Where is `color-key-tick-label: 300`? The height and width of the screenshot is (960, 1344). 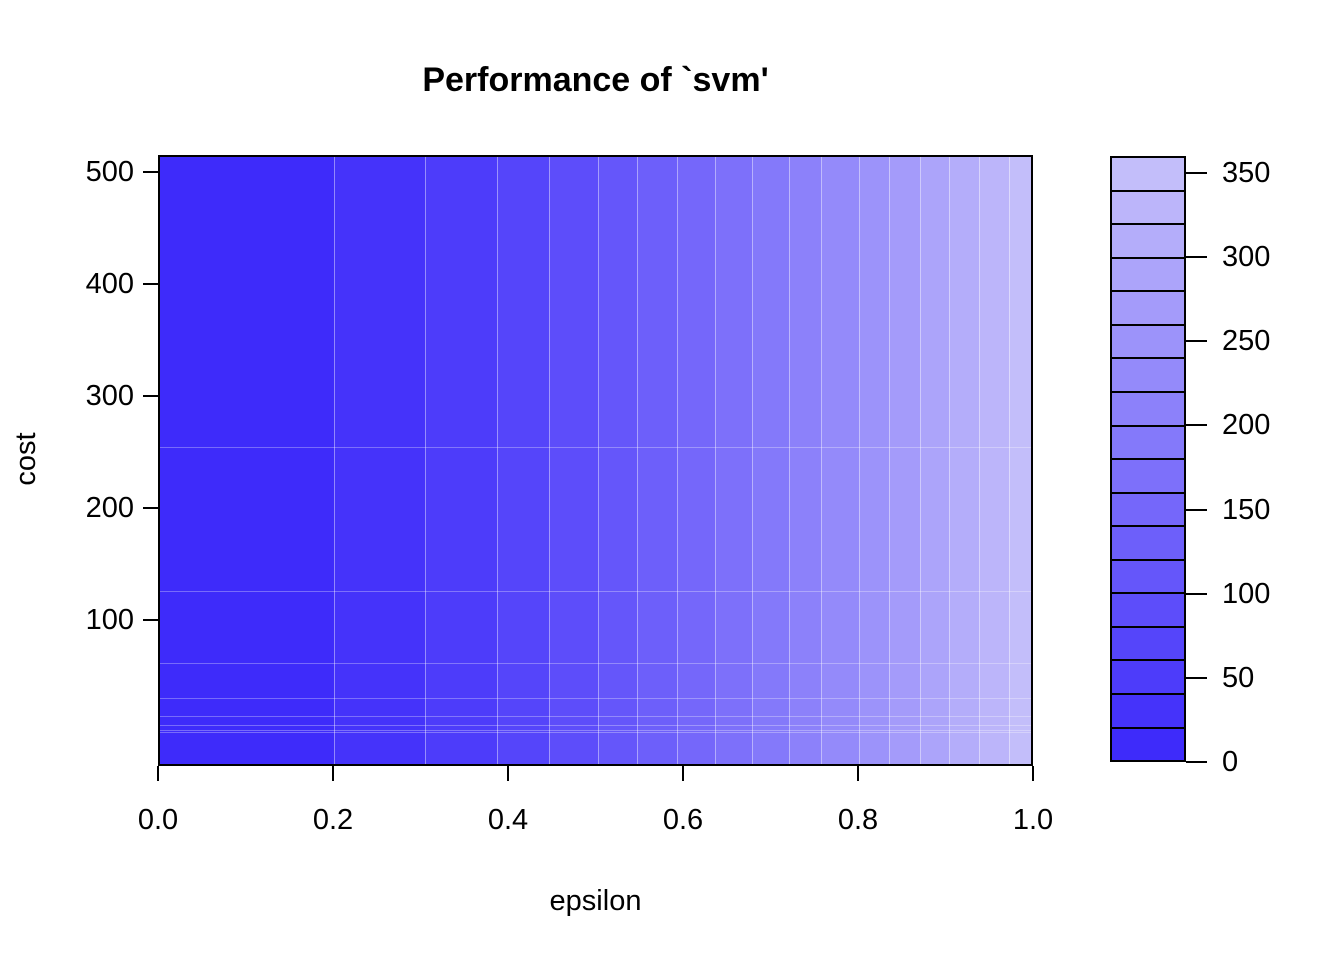 color-key-tick-label: 300 is located at coordinates (1246, 257).